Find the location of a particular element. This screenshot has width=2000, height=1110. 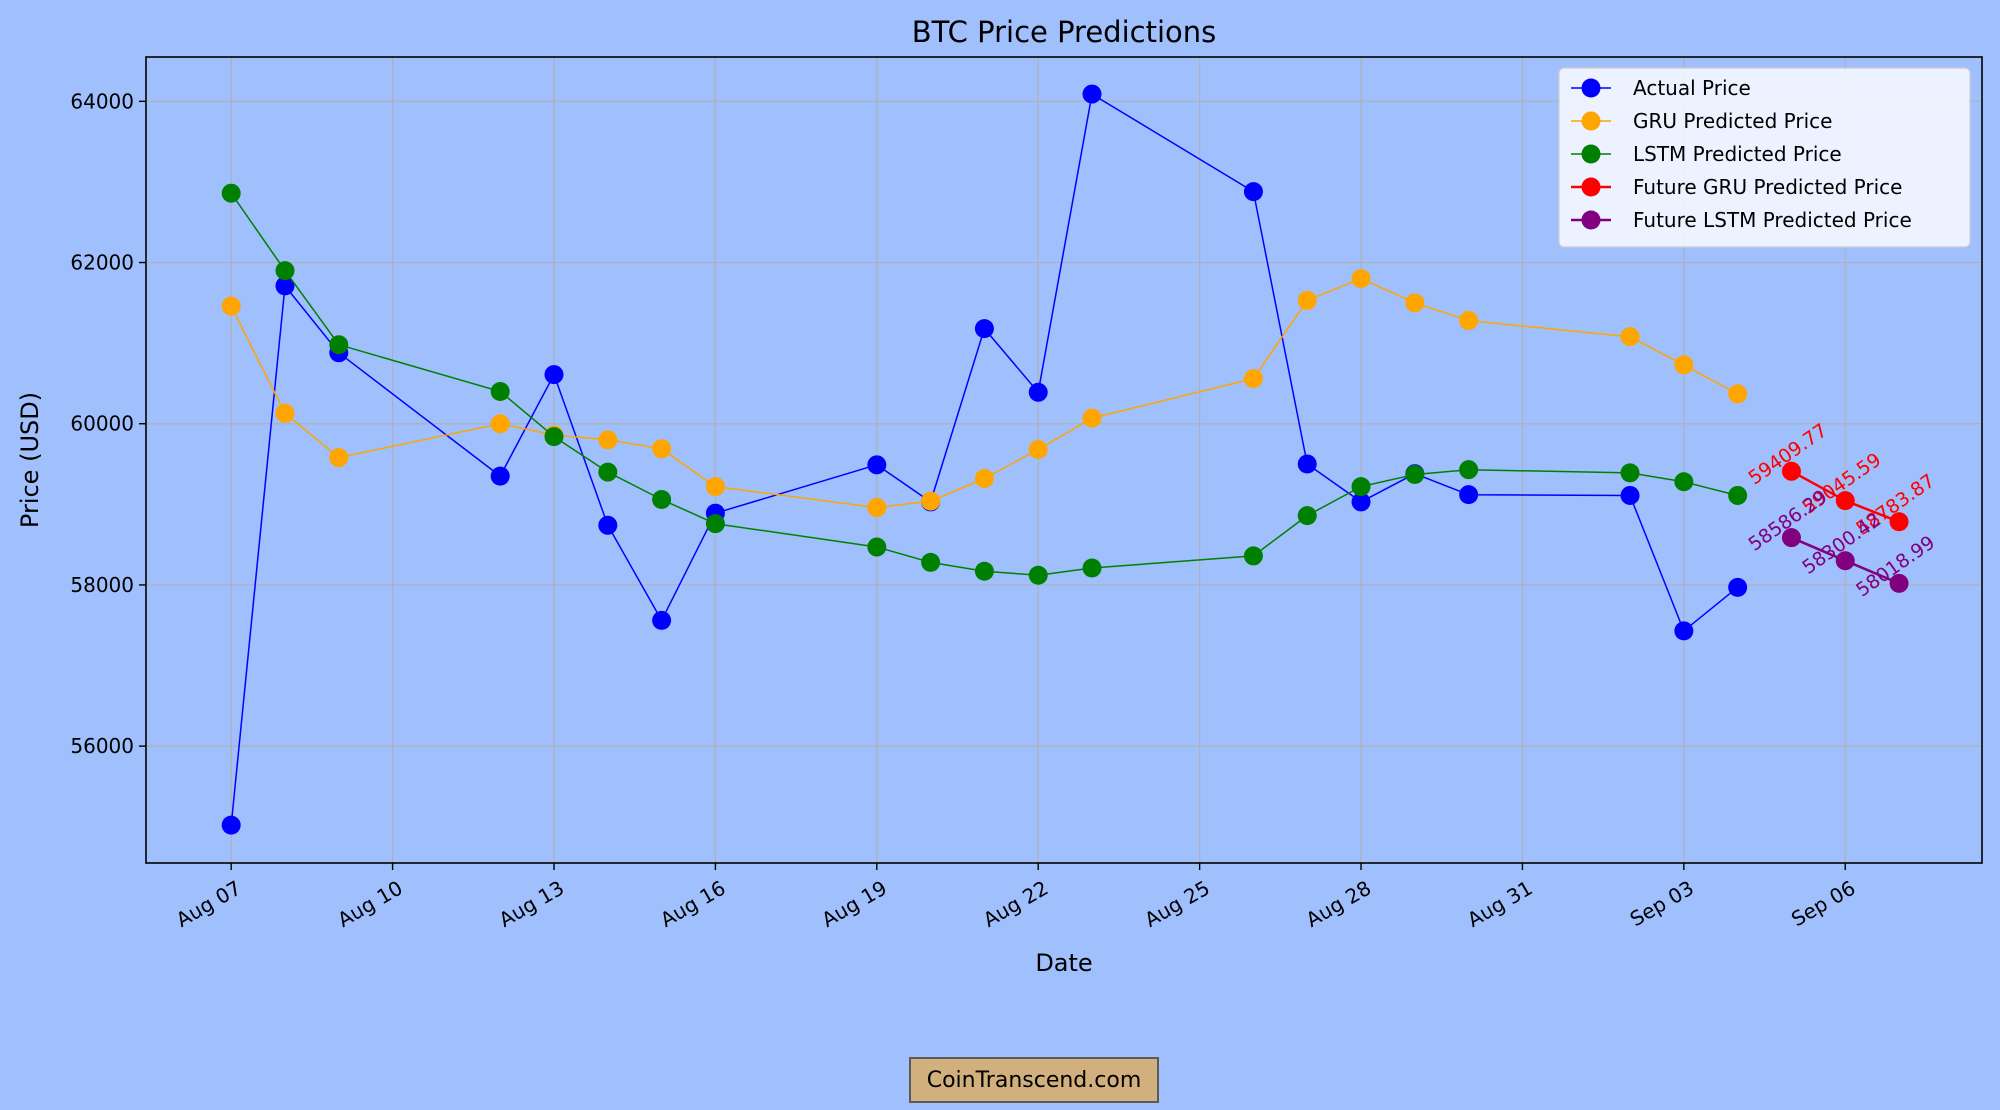

legend-label: Future GRU Predicted Price is located at coordinates (1767, 187).